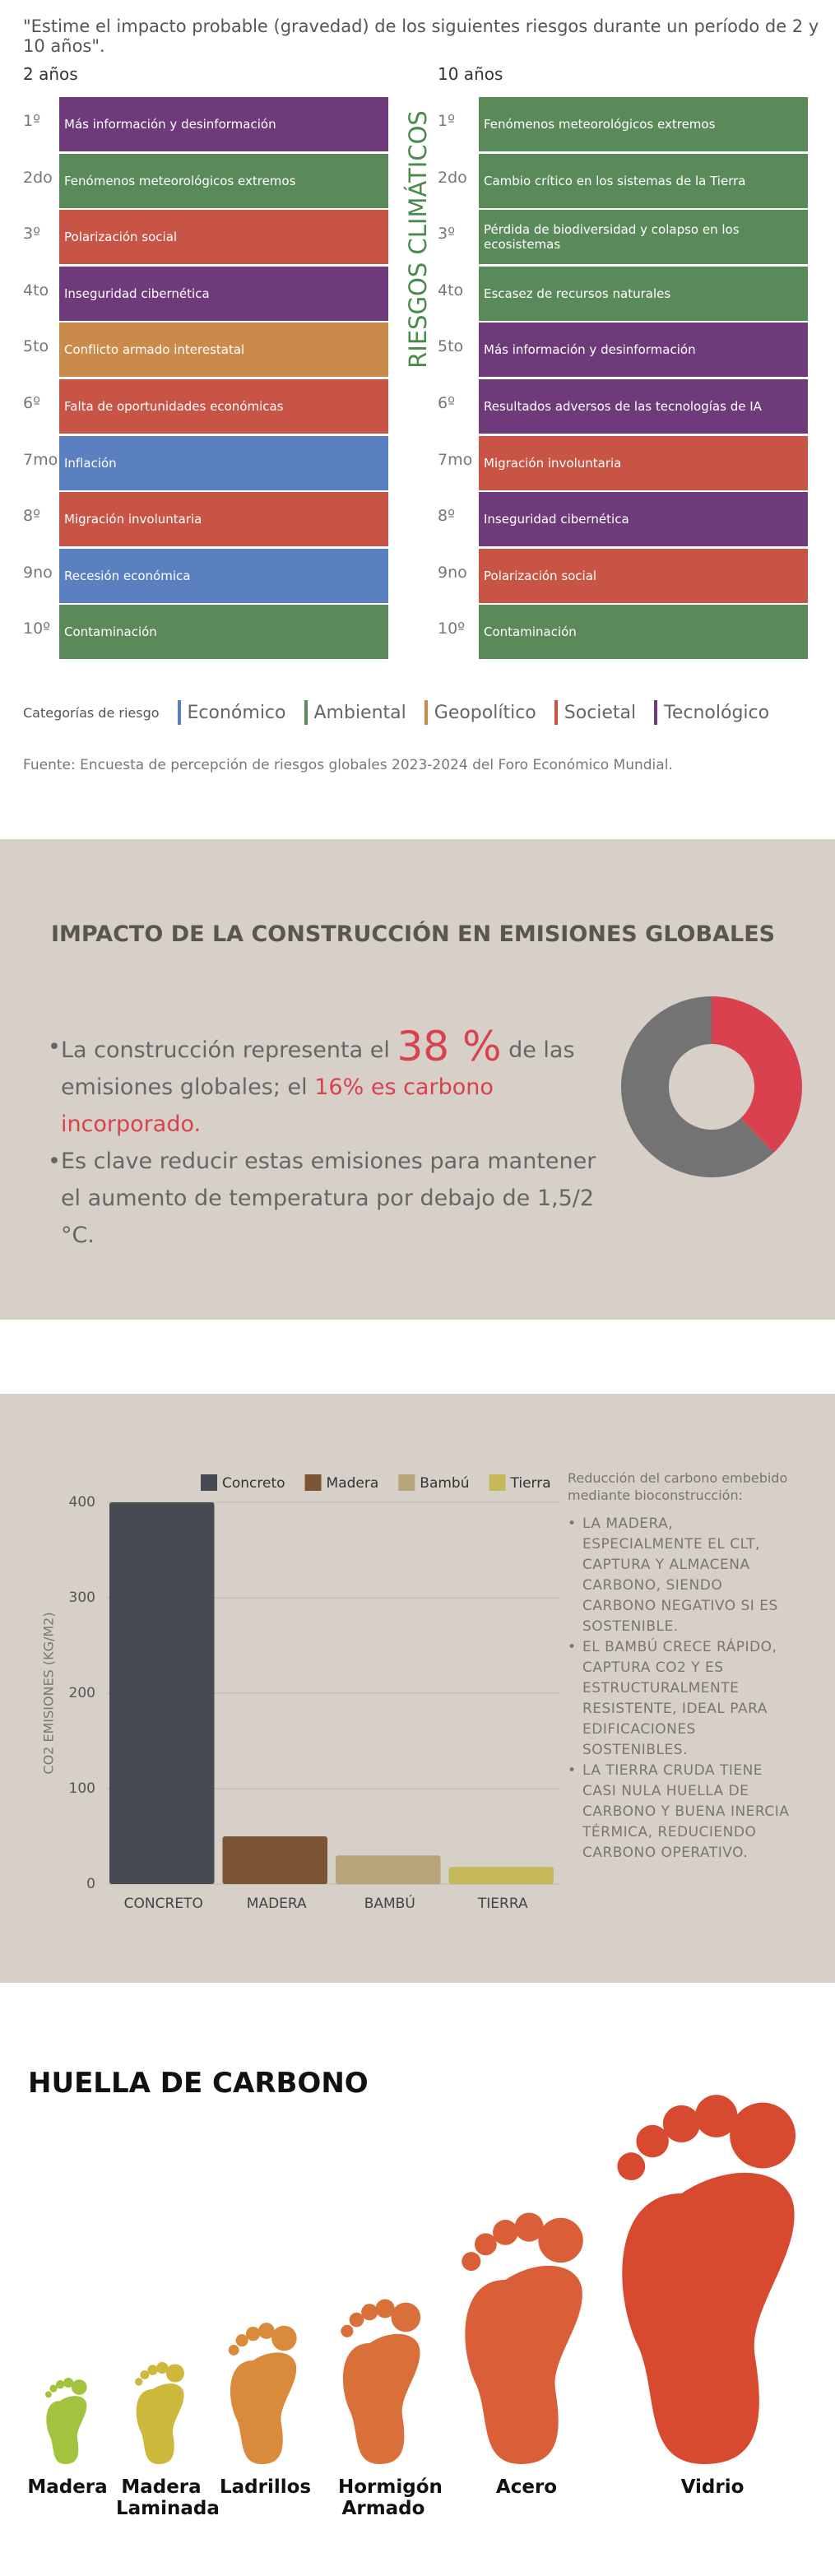  Describe the element at coordinates (82, 1693) in the screenshot. I see `y-tick-label: 200` at that location.